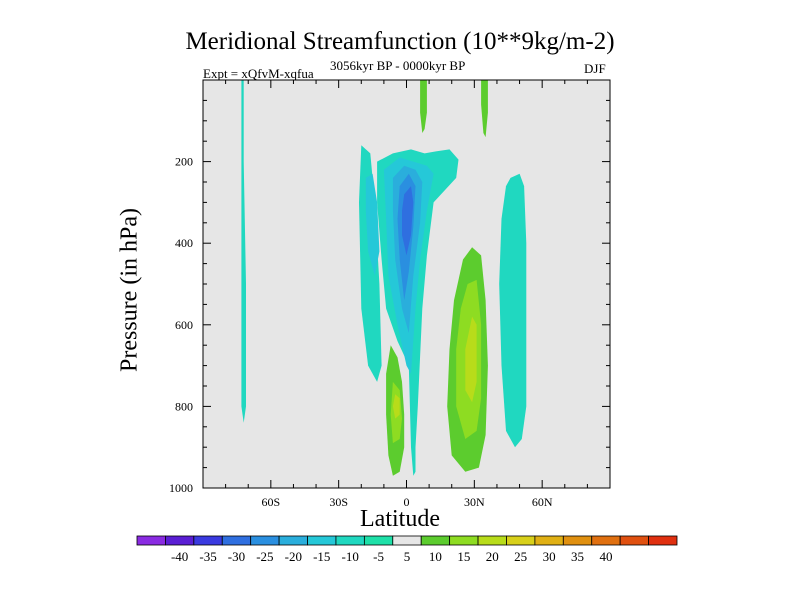  I want to click on y-tick-label: 400, so click(184, 243).